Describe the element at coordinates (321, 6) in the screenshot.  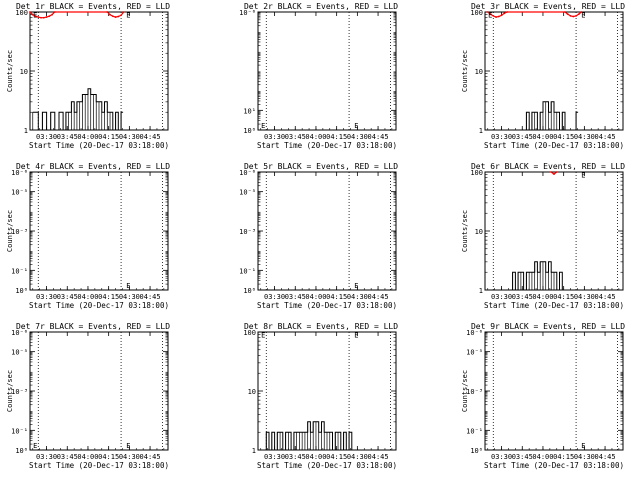
I see `chart-title: Det 2r BLACK = Events, RED = LLD` at that location.